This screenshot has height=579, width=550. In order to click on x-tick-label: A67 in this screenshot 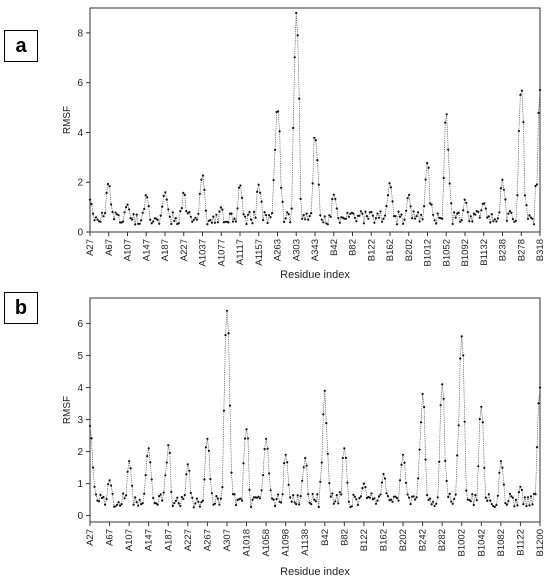, I will do `click(109, 247)`.